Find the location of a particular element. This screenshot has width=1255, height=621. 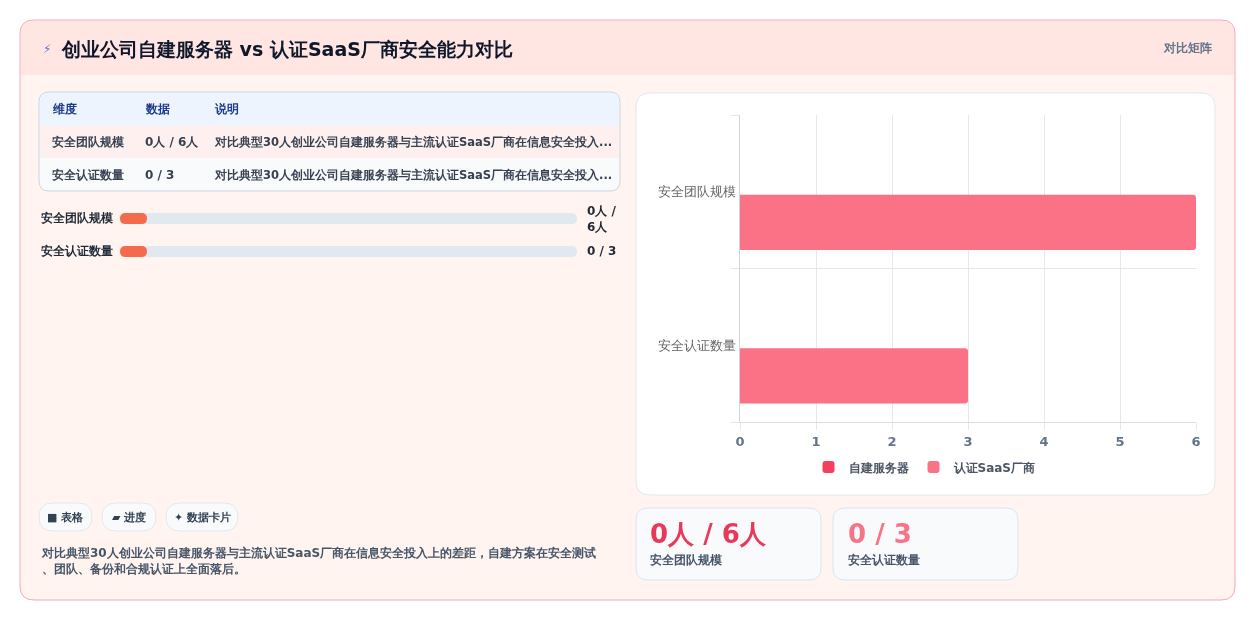

text: ✦ 数据卡片 is located at coordinates (203, 517).